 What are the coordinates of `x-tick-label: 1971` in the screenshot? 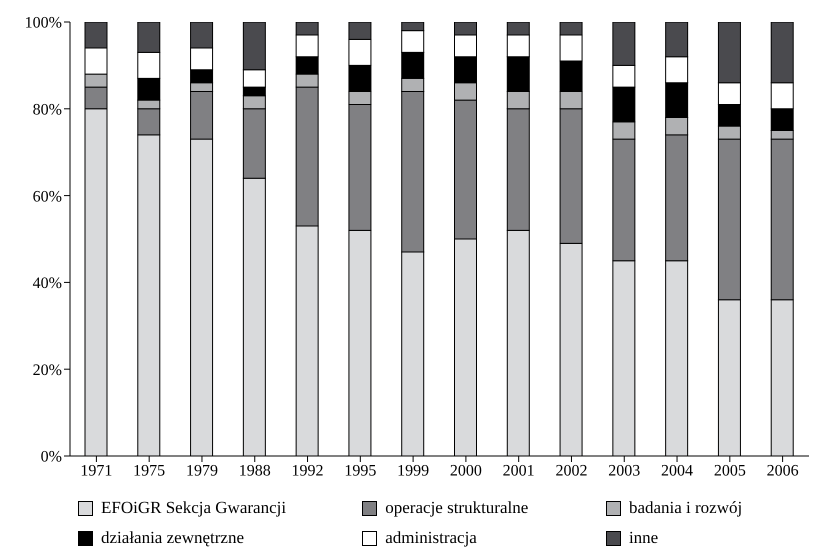 It's located at (96, 471).